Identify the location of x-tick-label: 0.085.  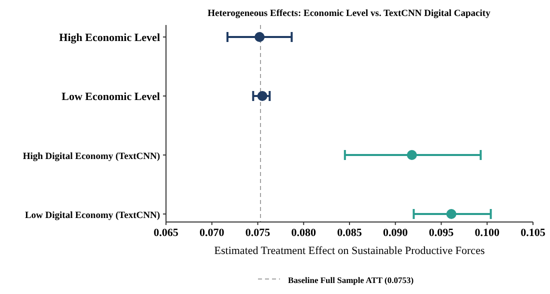
(349, 233).